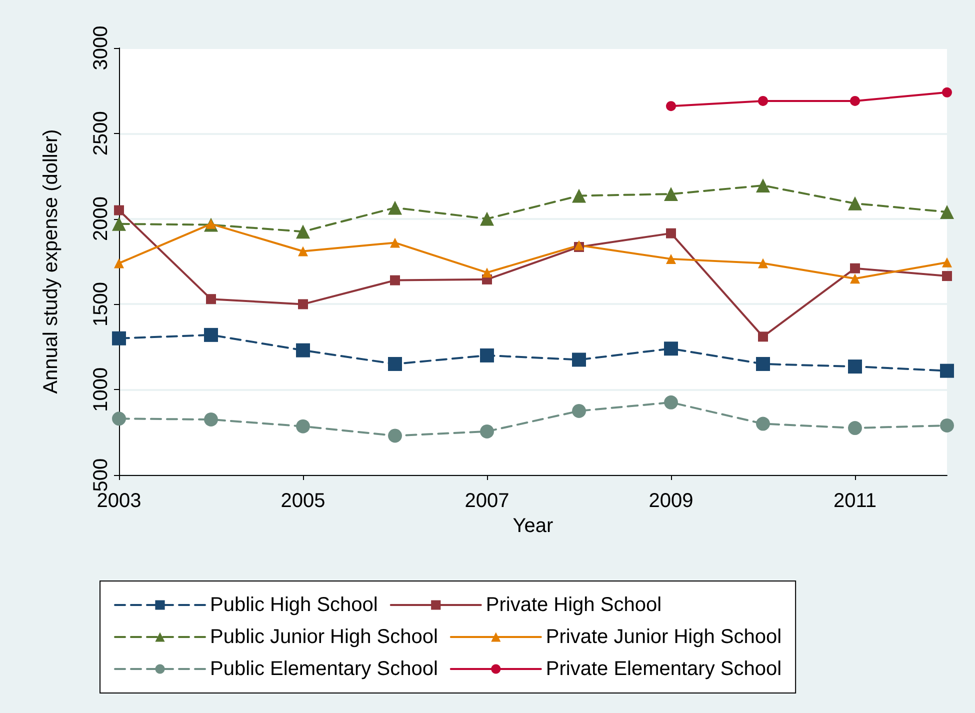 The height and width of the screenshot is (713, 975). I want to click on y-tick-label: 1000, so click(101, 389).